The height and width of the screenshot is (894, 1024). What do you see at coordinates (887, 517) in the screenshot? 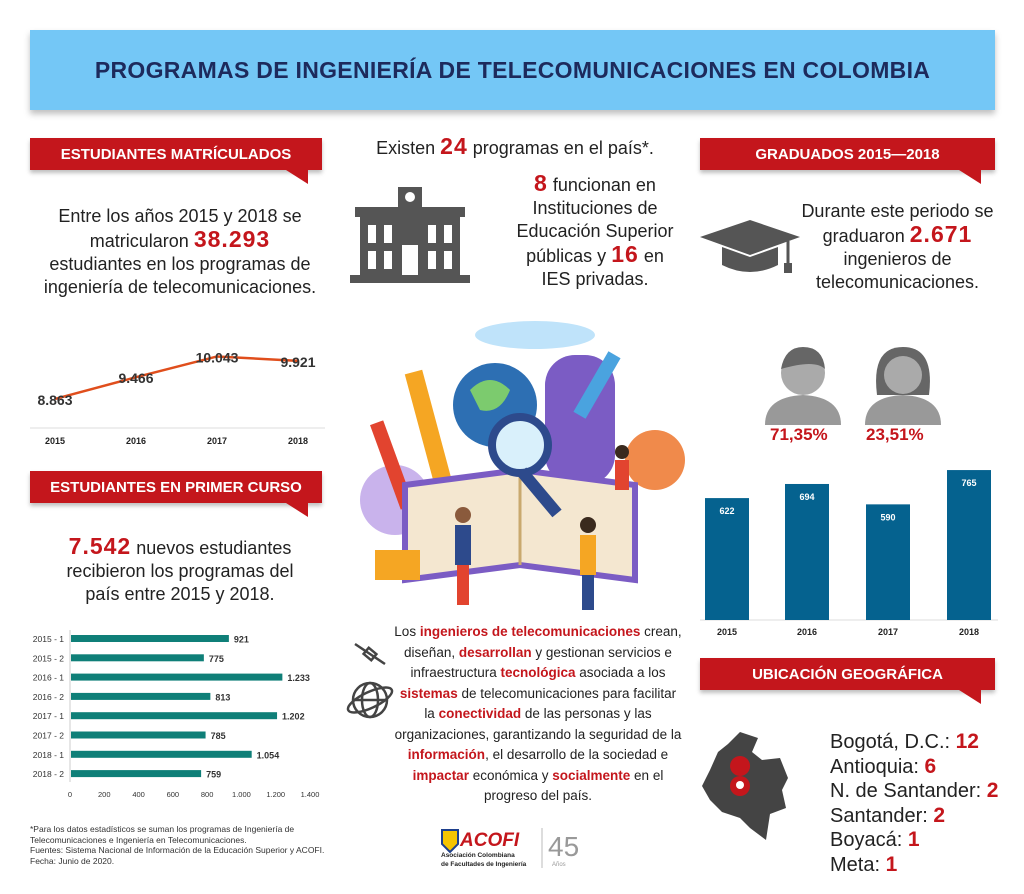
I see `data-label: 590` at bounding box center [887, 517].